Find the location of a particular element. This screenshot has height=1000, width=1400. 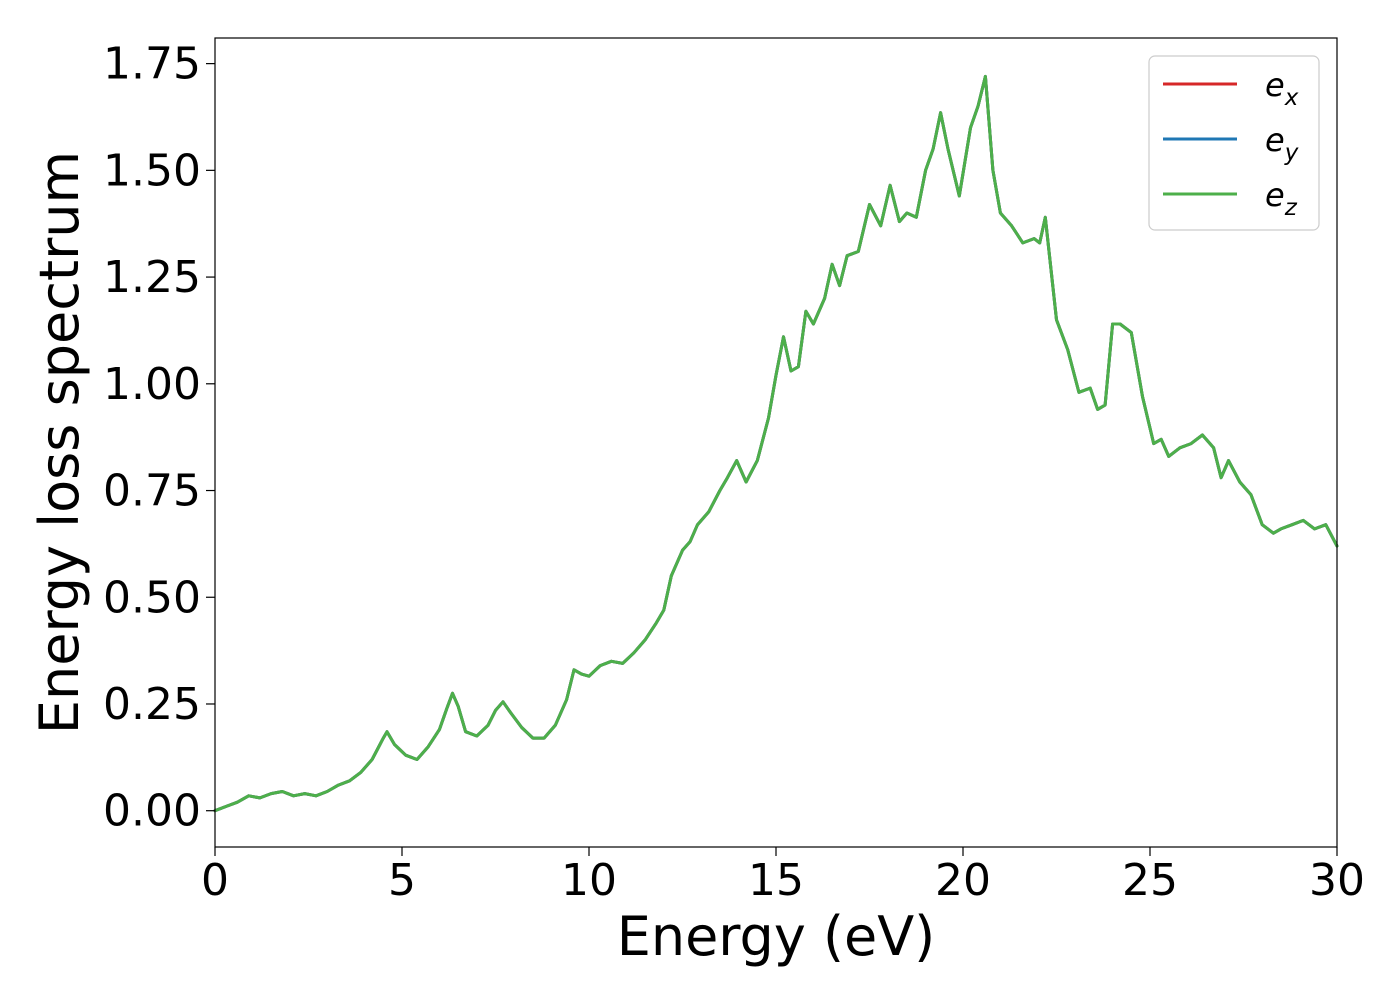

x-tick-label: 30 is located at coordinates (1337, 880).